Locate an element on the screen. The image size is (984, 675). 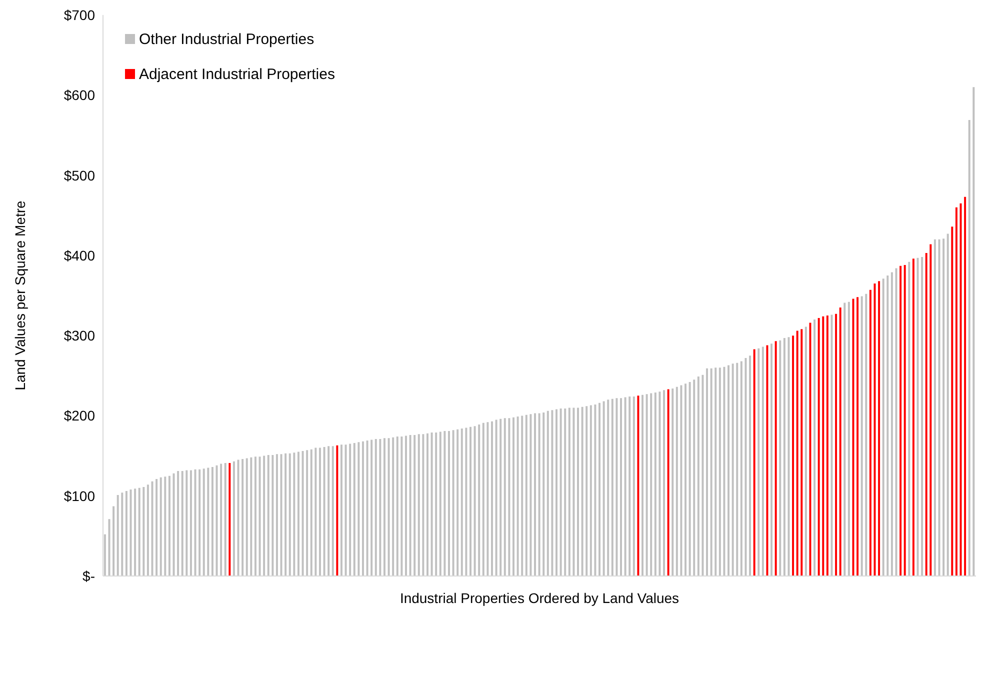
x-axis-title: Industrial Properties Ordered by Land Values is located at coordinates (540, 598).